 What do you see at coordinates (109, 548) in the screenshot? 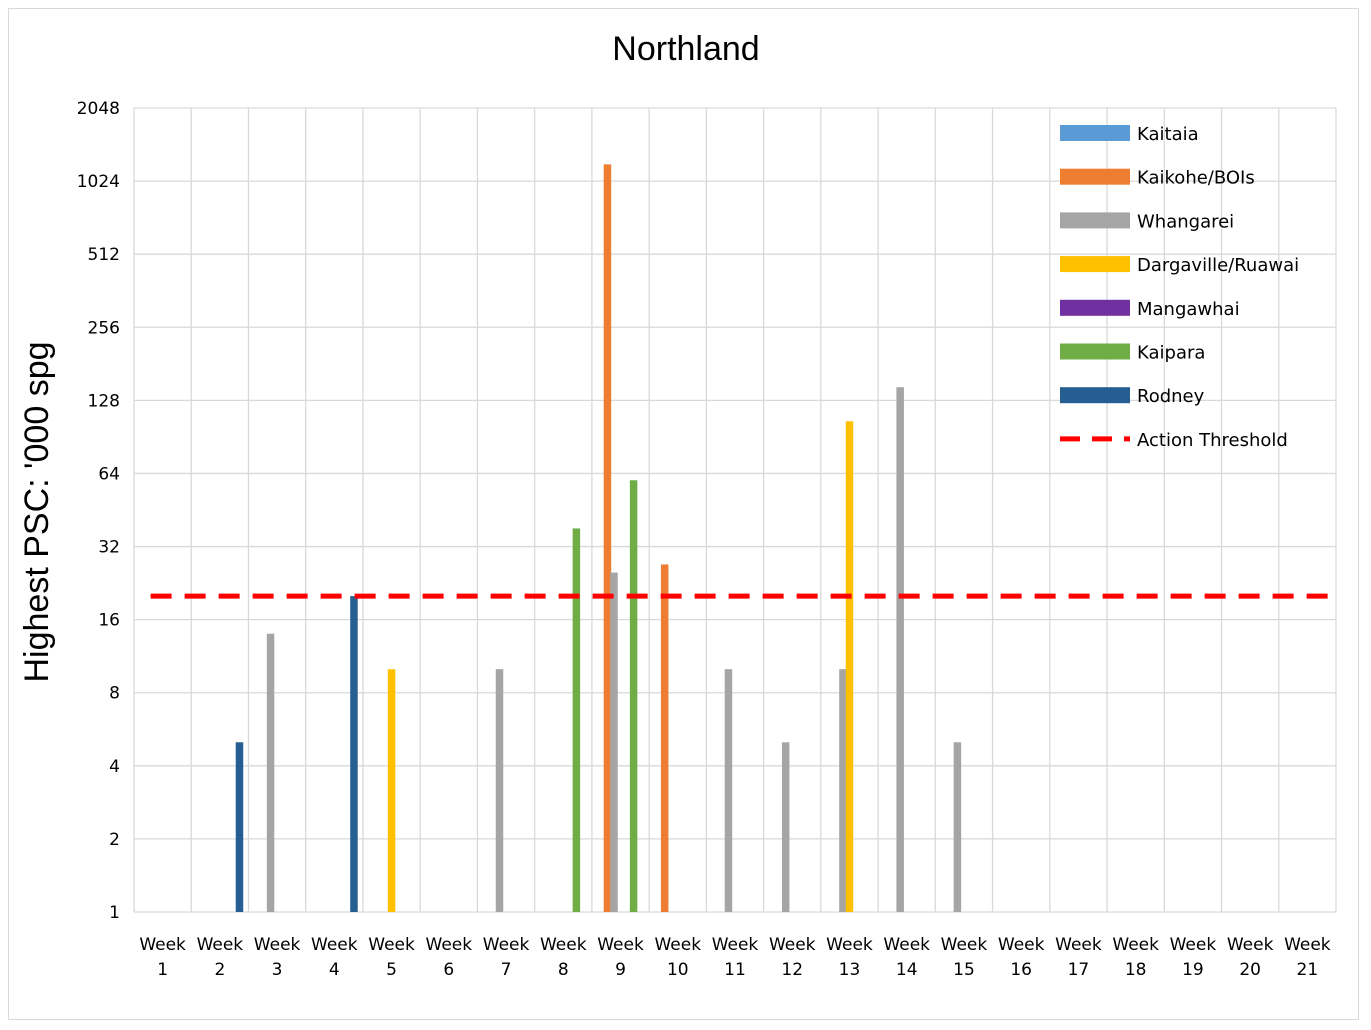
I see `y-tick-label: 32` at bounding box center [109, 548].